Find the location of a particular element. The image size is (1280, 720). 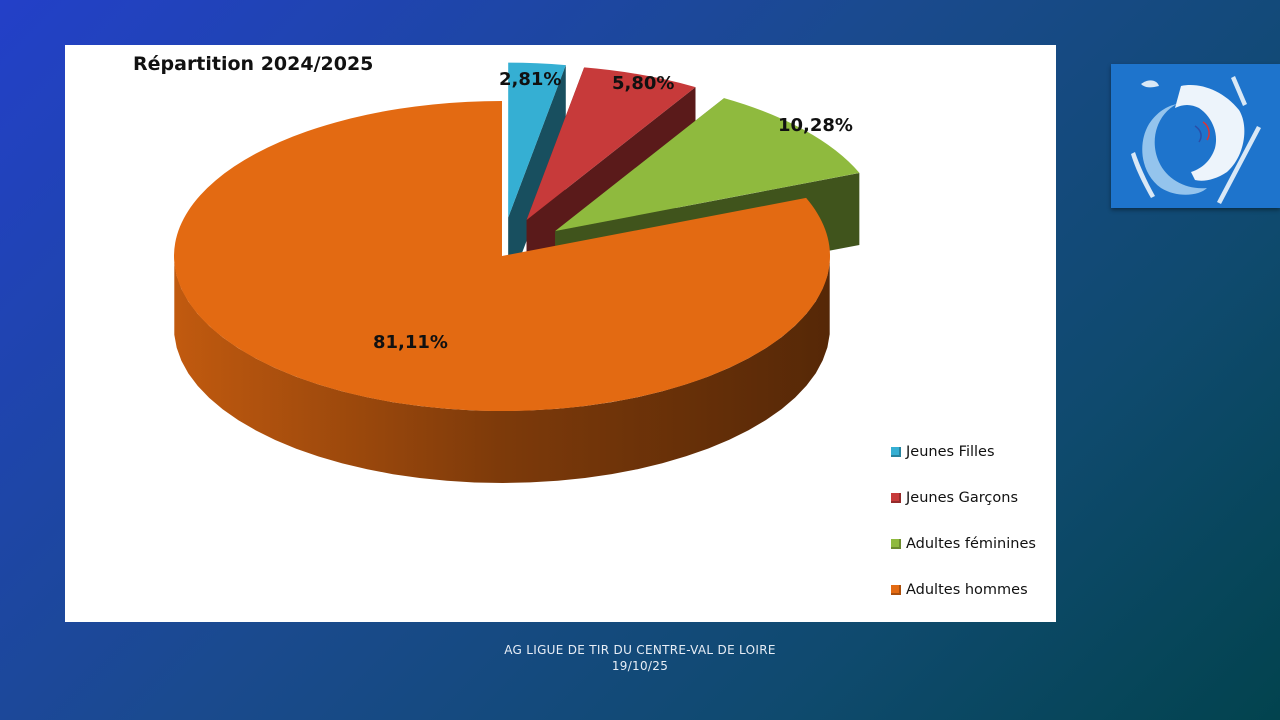

slice-cut-face is located at coordinates (537, 177).